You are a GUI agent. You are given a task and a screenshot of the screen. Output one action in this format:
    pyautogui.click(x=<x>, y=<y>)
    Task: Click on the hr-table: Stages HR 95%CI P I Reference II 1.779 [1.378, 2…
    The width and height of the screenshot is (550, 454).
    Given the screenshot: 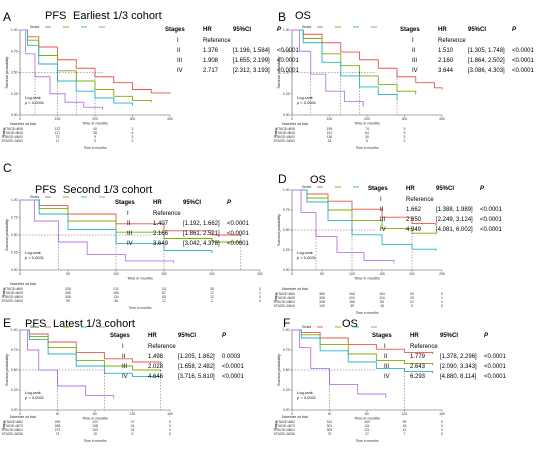 What is the action you would take?
    pyautogui.click(x=439, y=356)
    